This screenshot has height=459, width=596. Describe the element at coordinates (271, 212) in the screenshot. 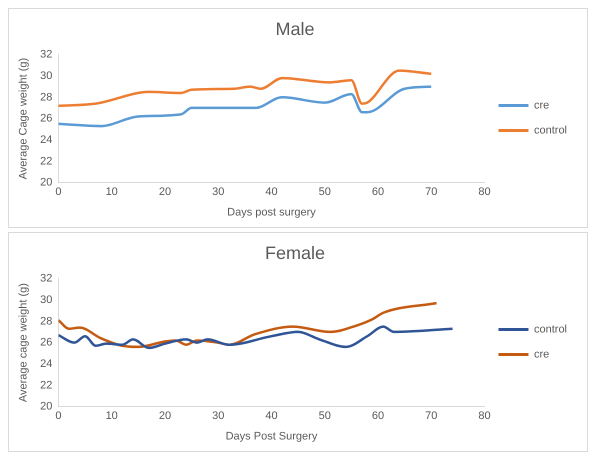

I see `x-axis-title: Days post surgery` at that location.